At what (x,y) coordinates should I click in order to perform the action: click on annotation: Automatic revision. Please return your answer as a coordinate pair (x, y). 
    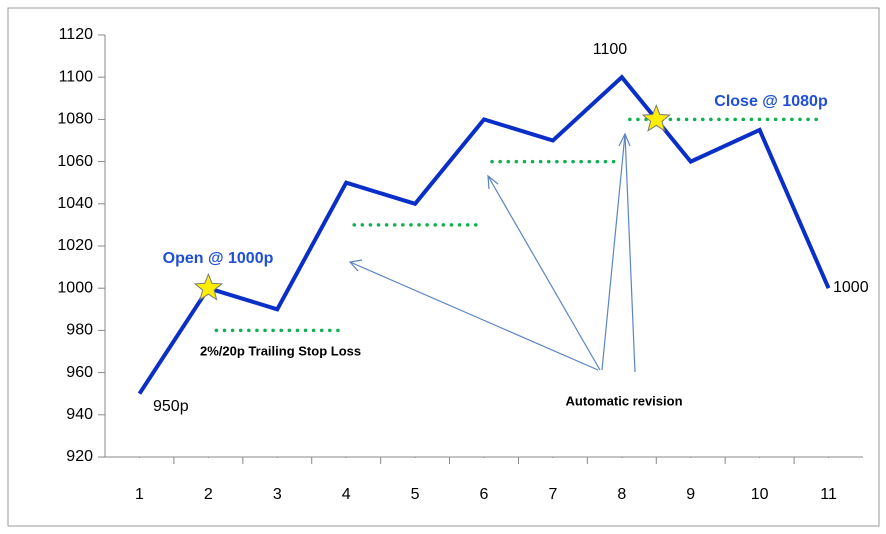
    Looking at the image, I should click on (623, 400).